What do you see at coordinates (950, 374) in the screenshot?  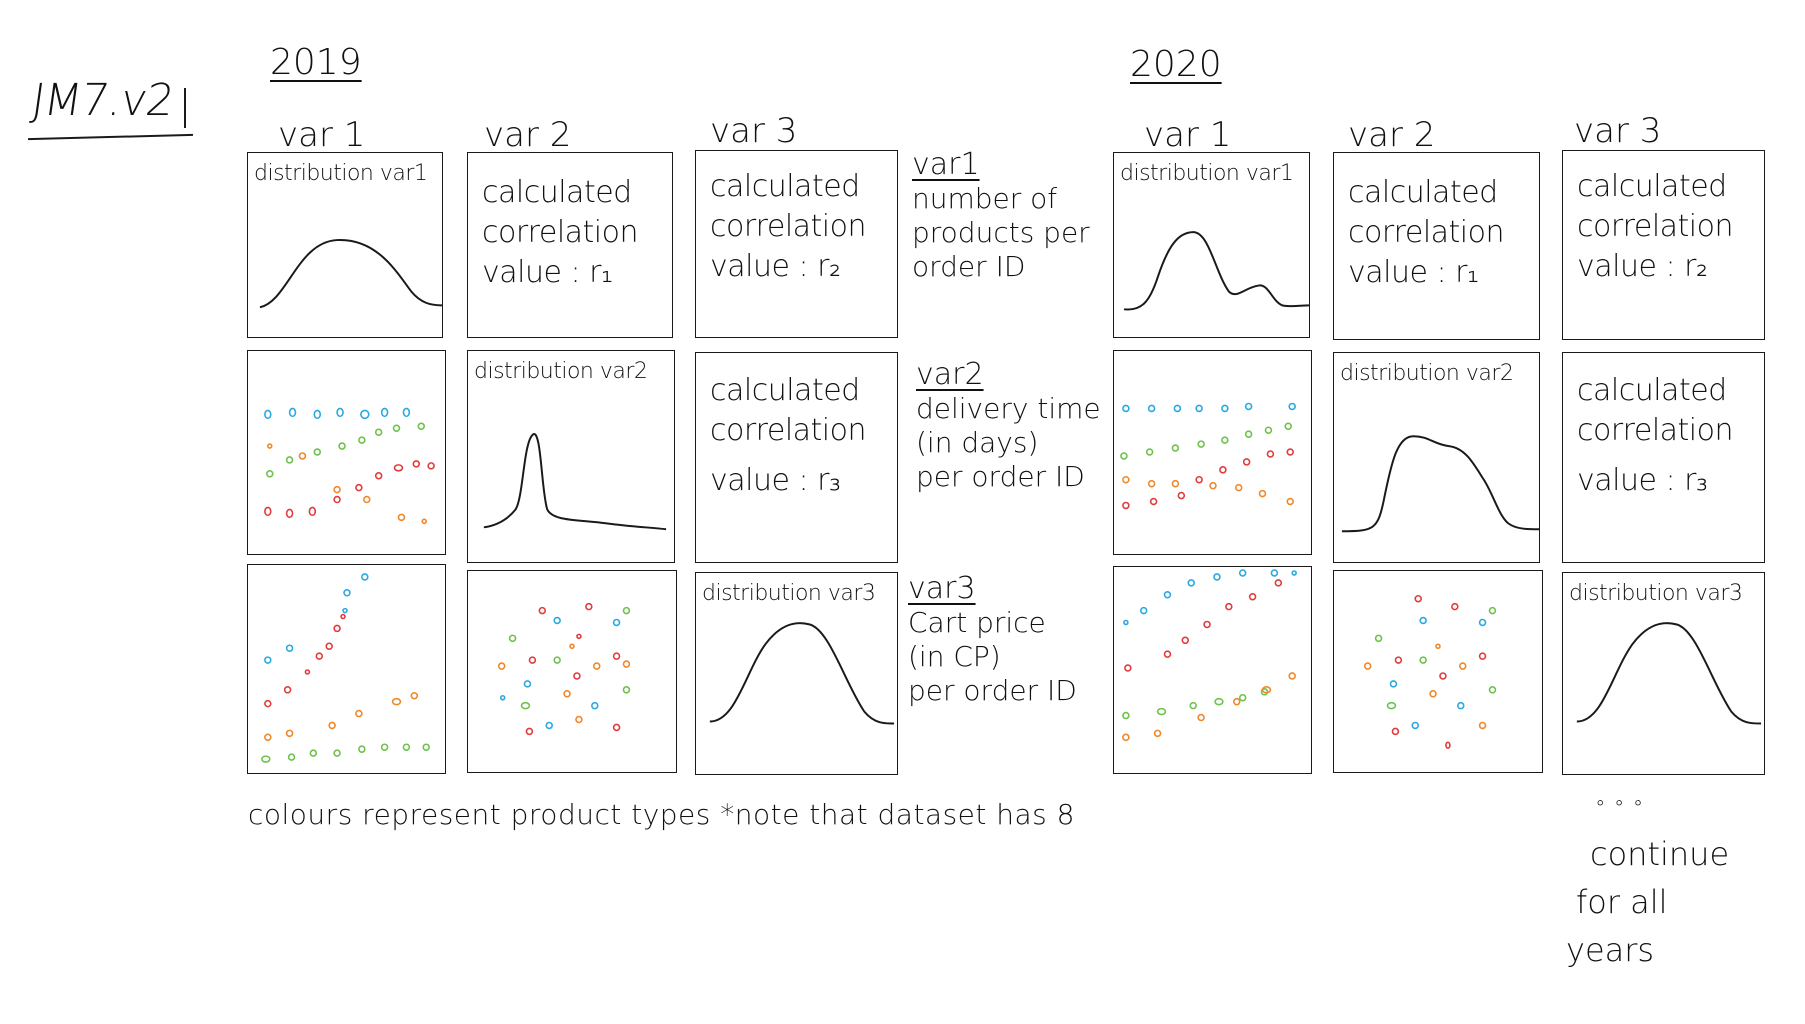 I see `legend-title: var2` at bounding box center [950, 374].